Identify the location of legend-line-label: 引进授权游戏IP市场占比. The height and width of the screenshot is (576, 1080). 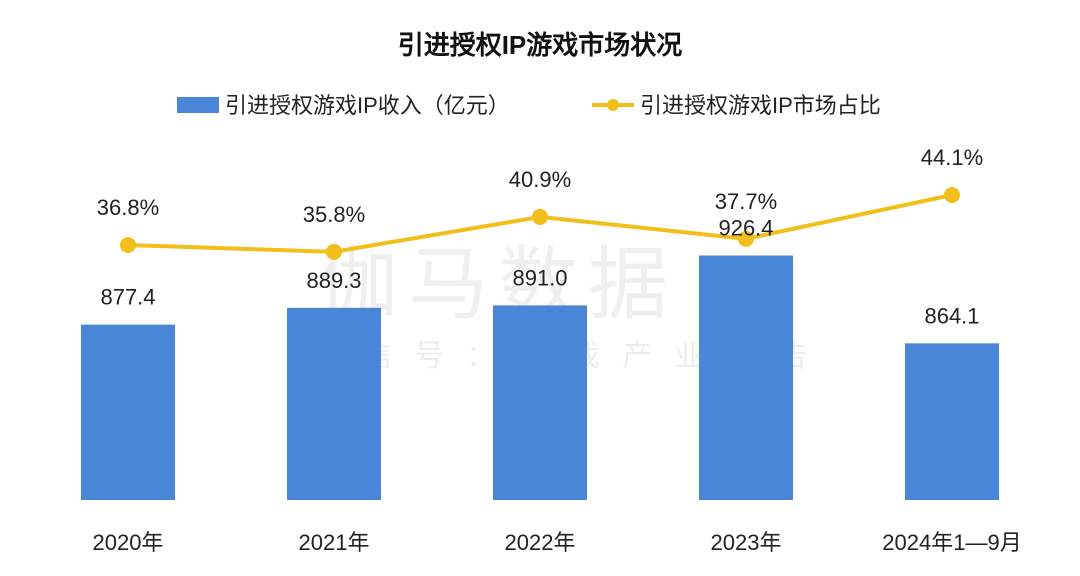
(760, 105).